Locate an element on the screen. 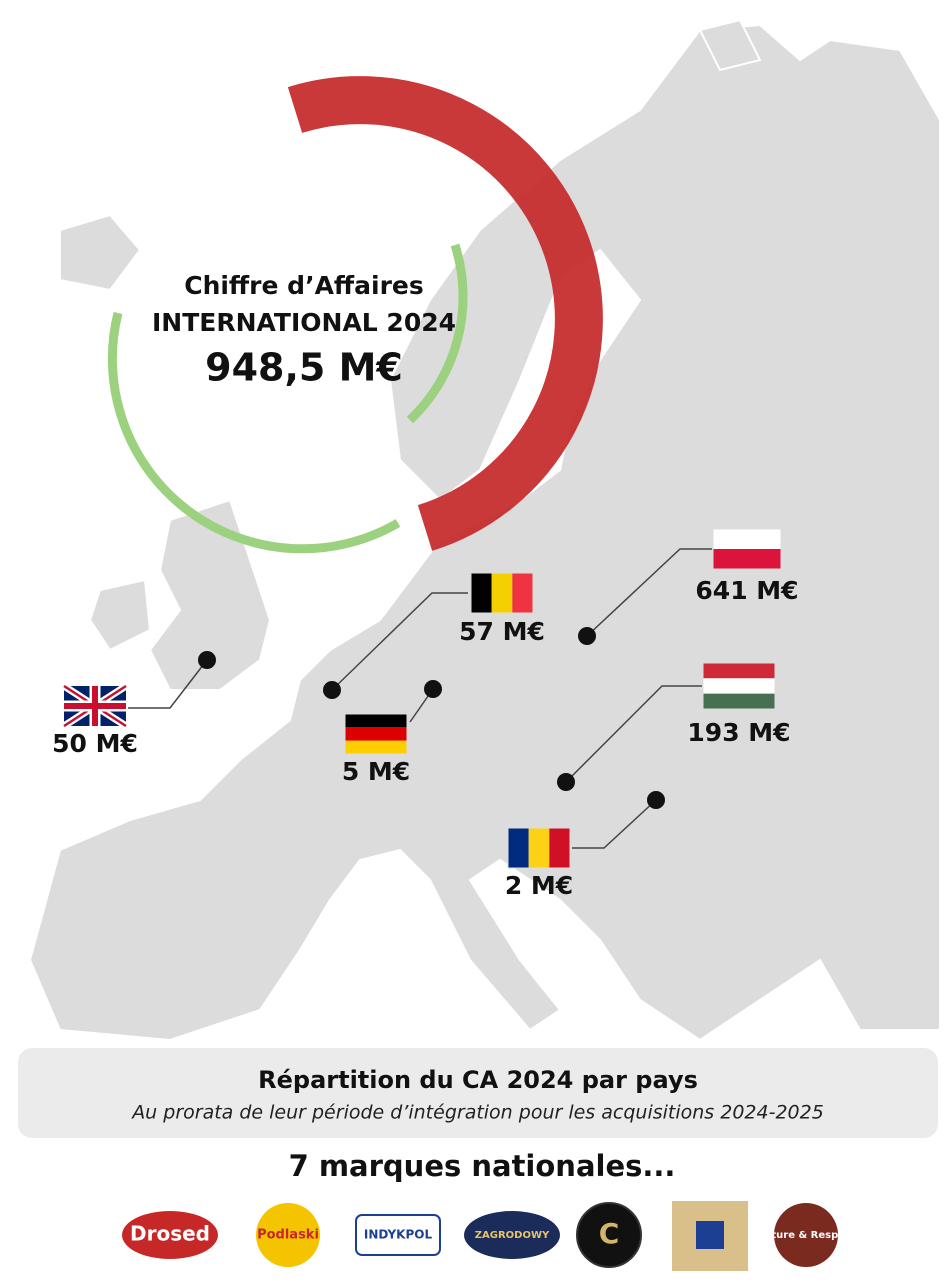  caption-box is located at coordinates (478, 1093).